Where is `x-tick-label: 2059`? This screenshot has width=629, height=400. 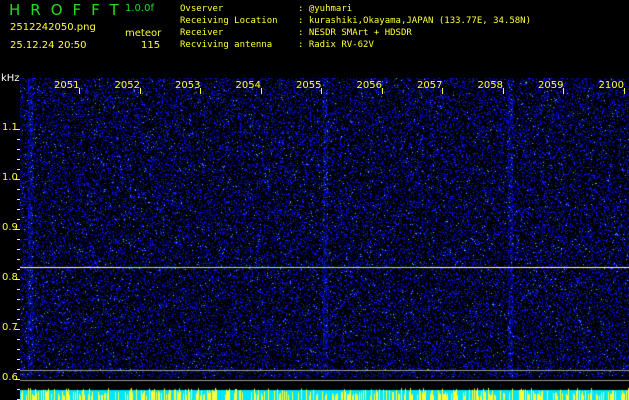
x-tick-label: 2059 is located at coordinates (551, 85).